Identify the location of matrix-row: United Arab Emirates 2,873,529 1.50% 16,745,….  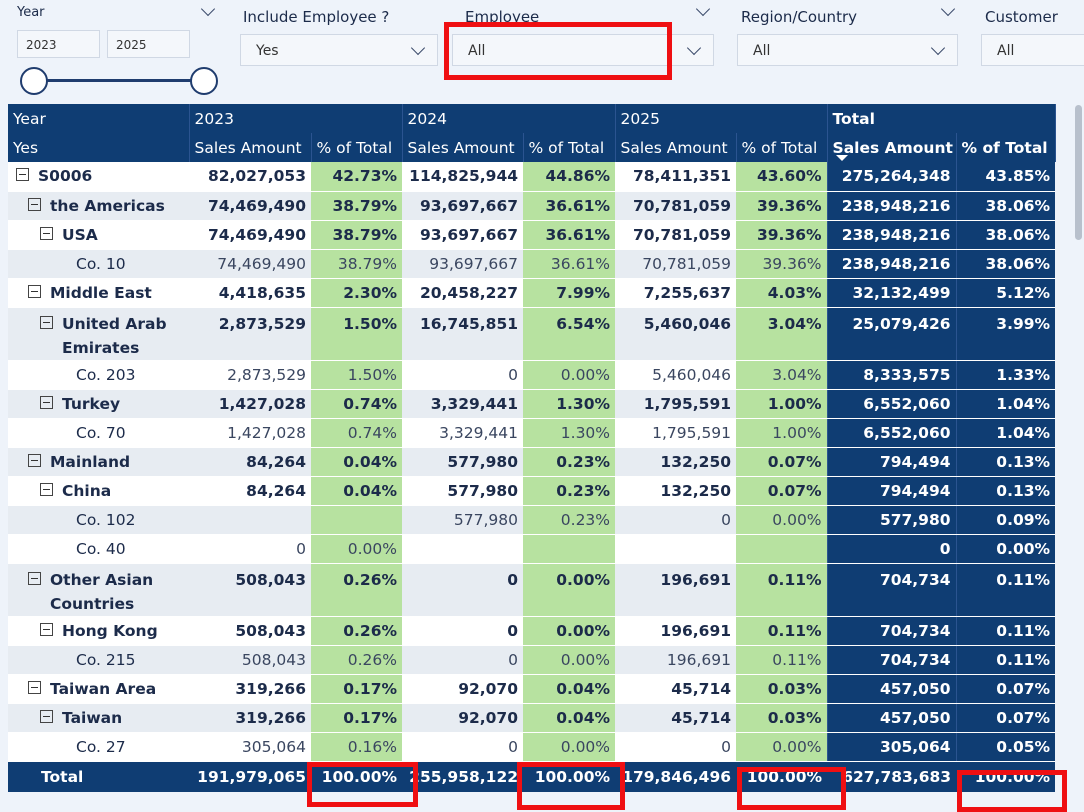
(532, 334).